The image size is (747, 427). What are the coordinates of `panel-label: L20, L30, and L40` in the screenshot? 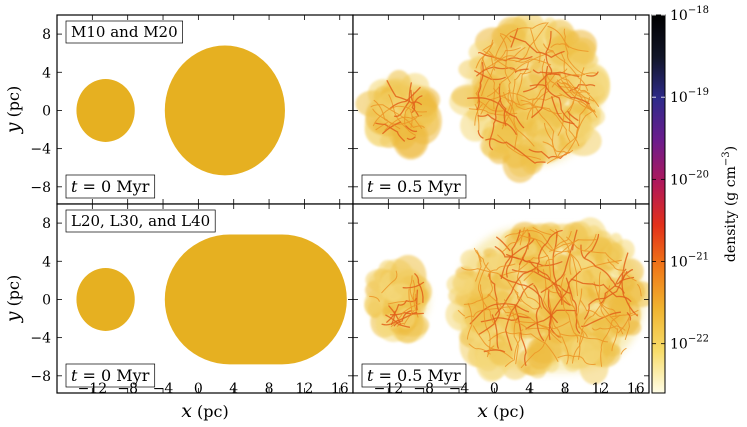 It's located at (140, 221).